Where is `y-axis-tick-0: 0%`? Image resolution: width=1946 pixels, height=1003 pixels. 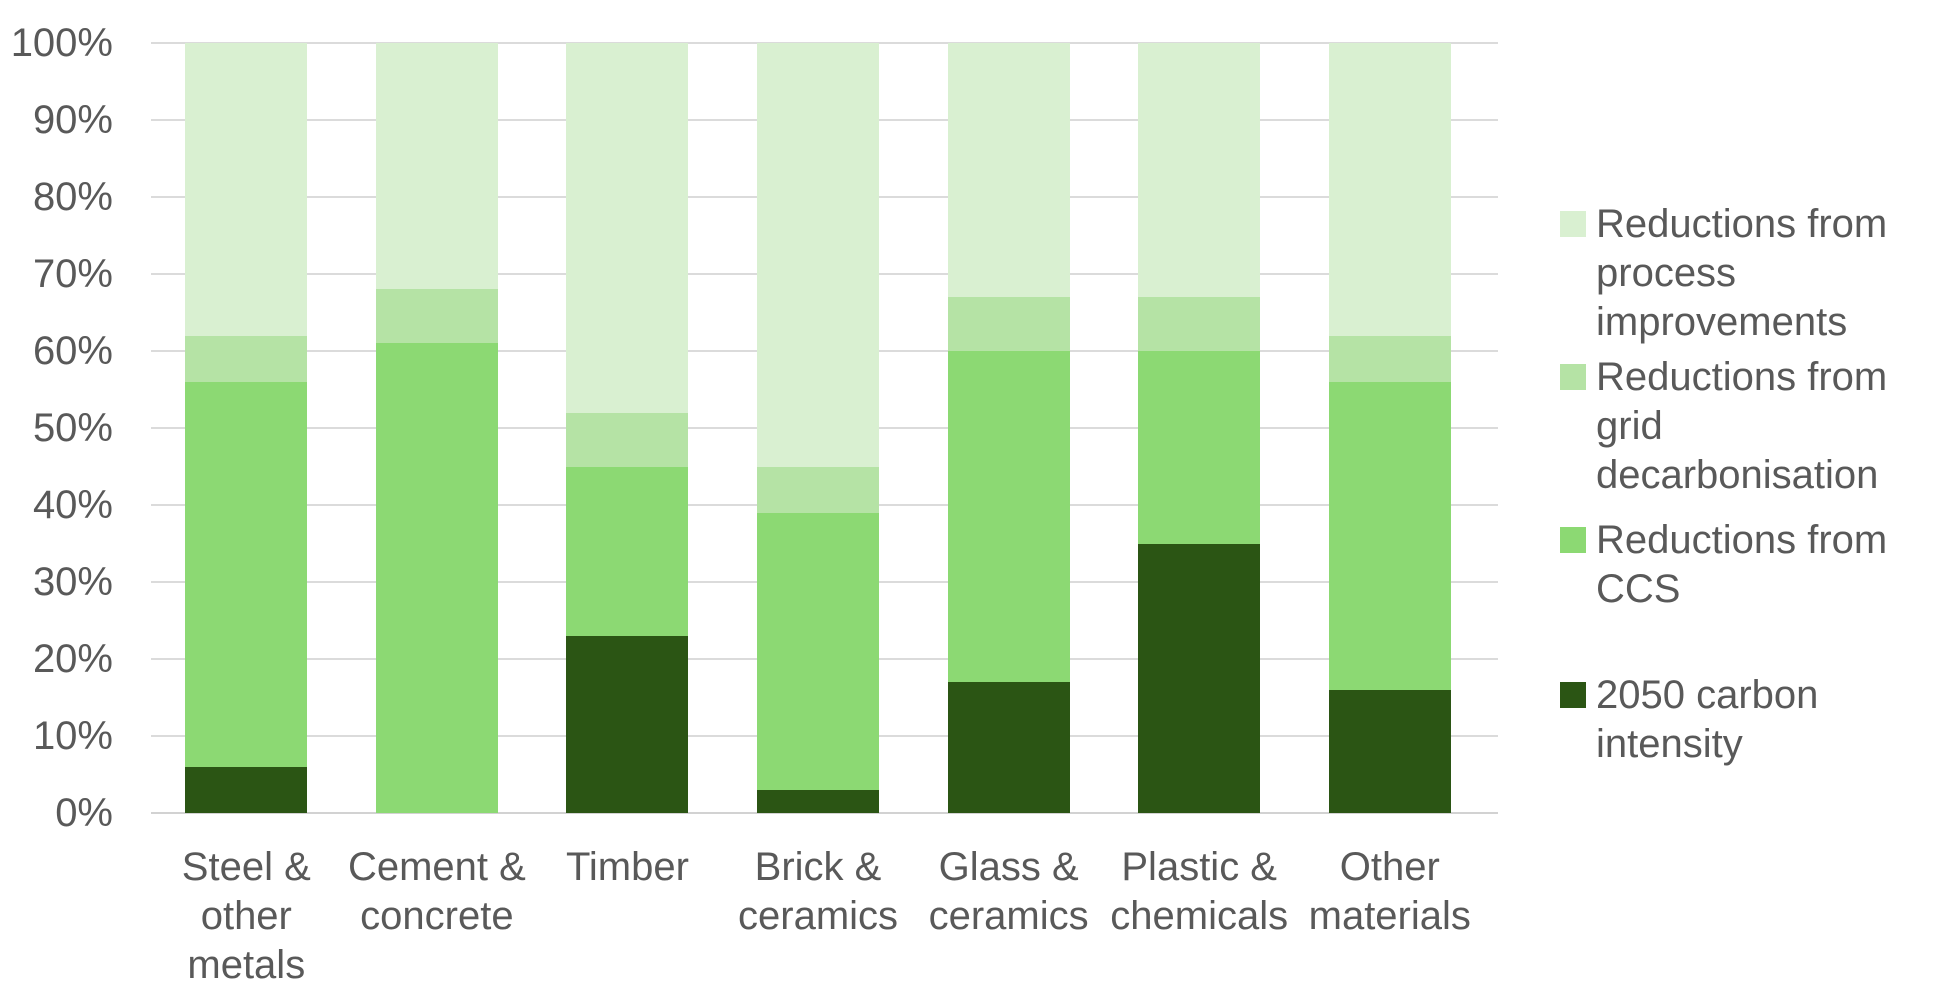
y-axis-tick-0: 0% is located at coordinates (84, 813).